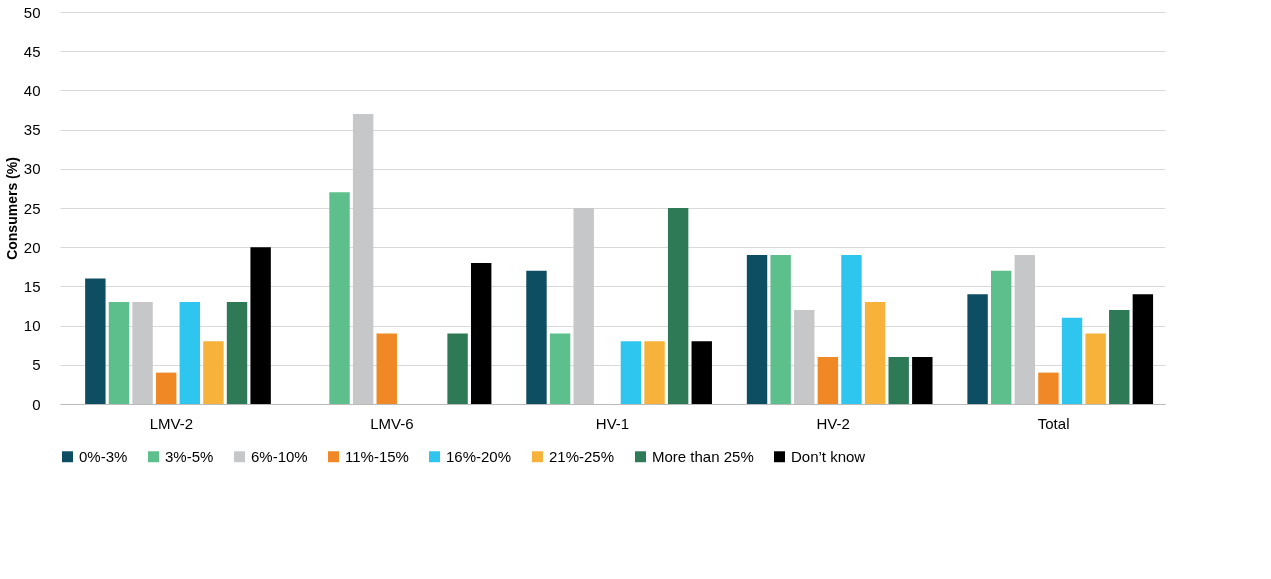 Image resolution: width=1271 pixels, height=579 pixels. Describe the element at coordinates (582, 456) in the screenshot. I see `legend-label: 21%-25%` at that location.